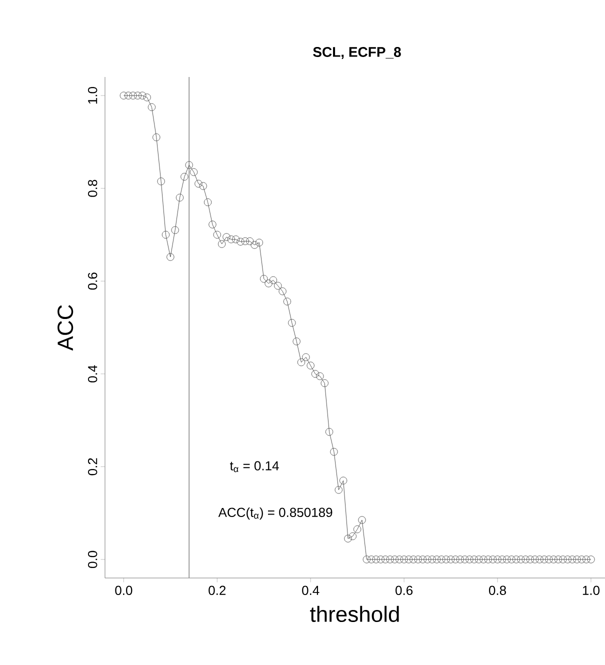  What do you see at coordinates (217, 590) in the screenshot?
I see `x-tick-label: 0.2` at bounding box center [217, 590].